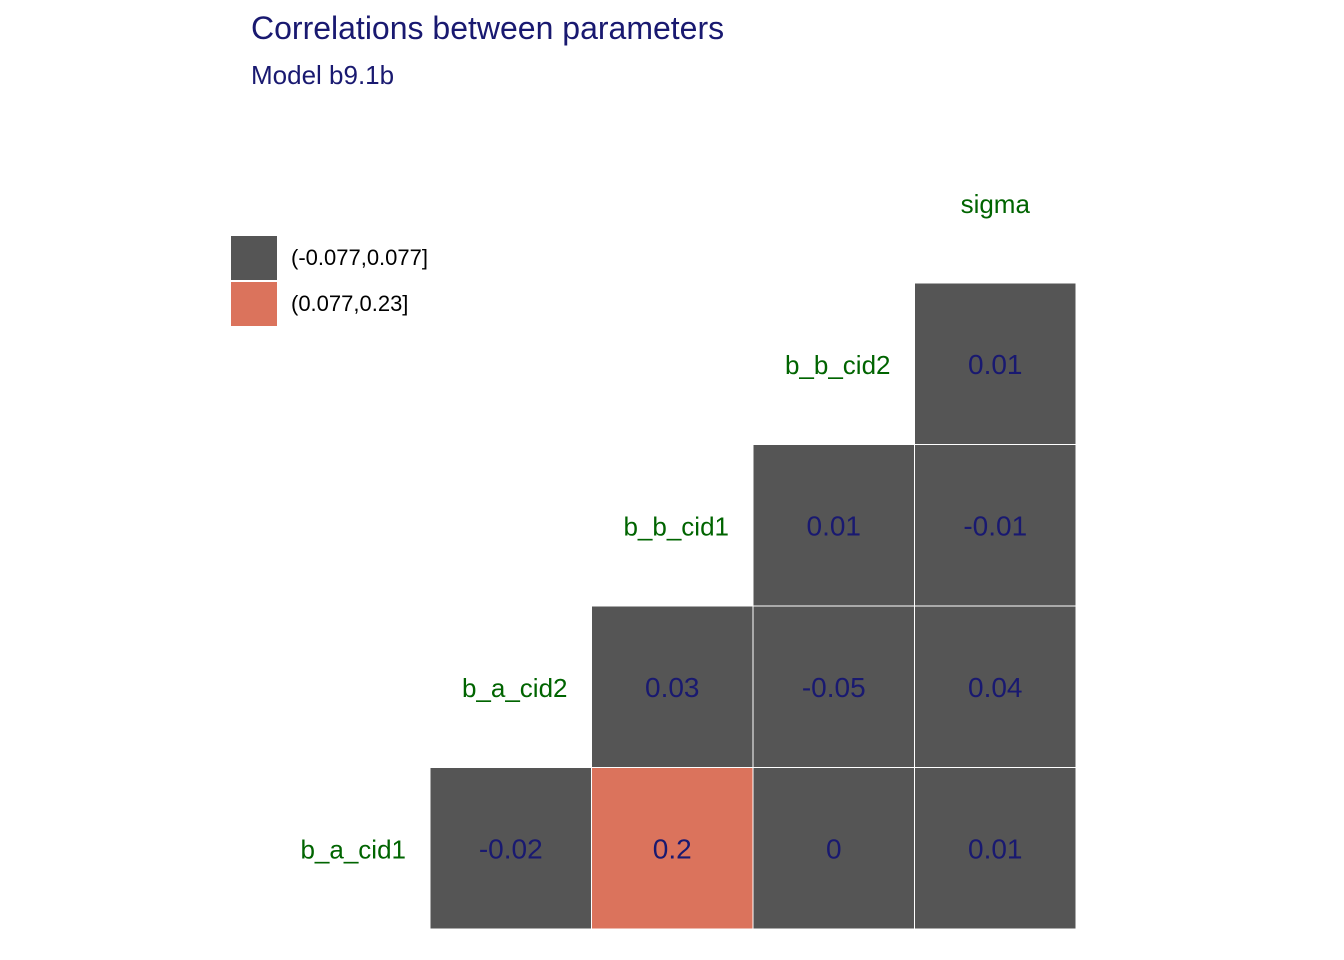 This screenshot has width=1344, height=960. I want to click on legend-label-low: (-0.077,0.077], so click(359, 257).